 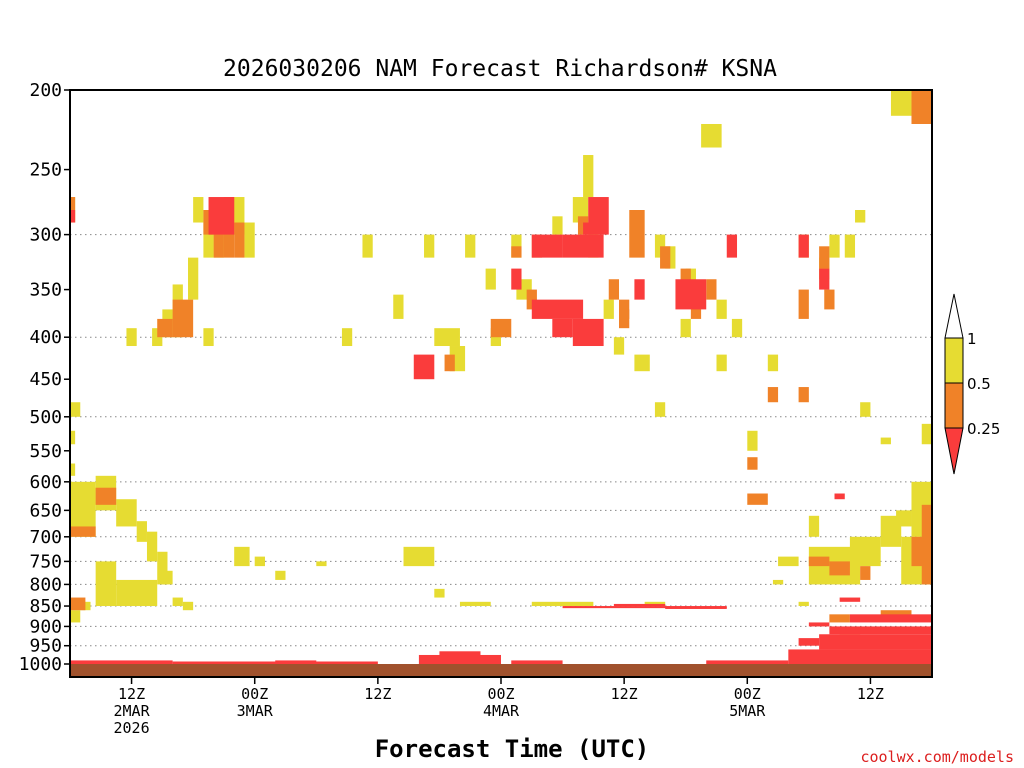 What do you see at coordinates (954, 451) in the screenshot?
I see `colorbar-under-arrow` at bounding box center [954, 451].